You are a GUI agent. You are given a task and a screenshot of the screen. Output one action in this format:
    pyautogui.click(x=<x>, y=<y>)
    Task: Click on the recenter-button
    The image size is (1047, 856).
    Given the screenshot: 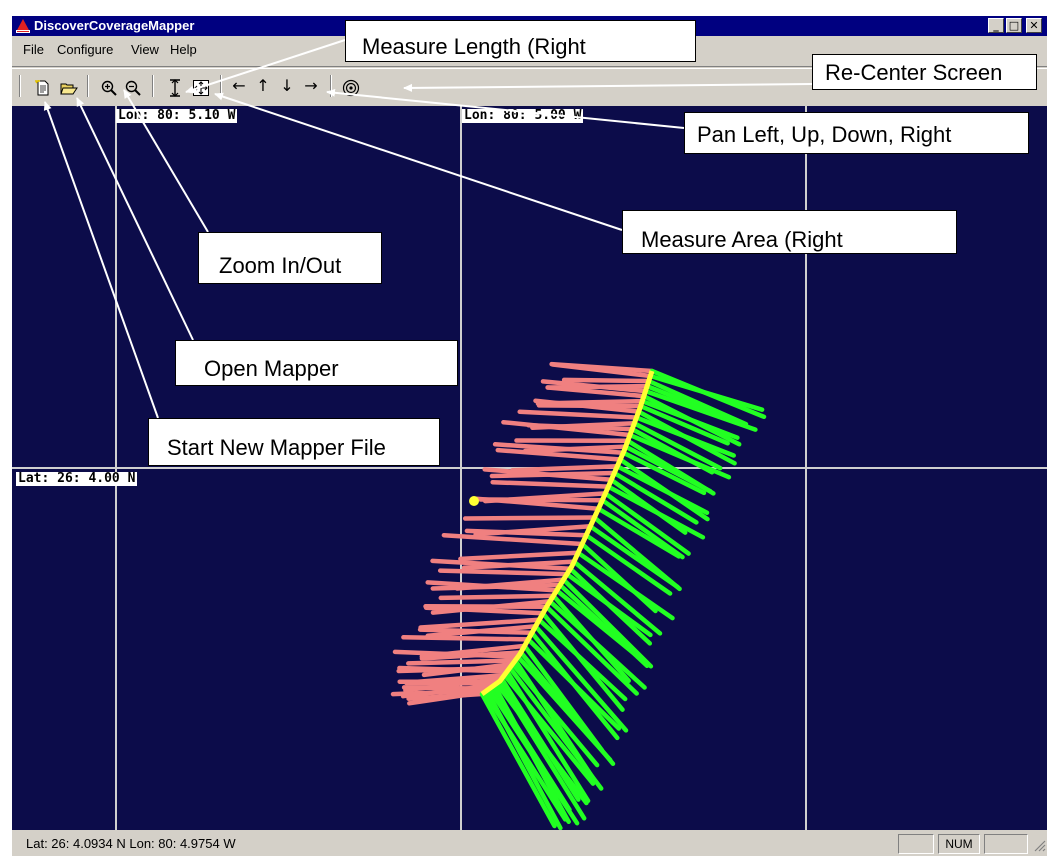 What is the action you would take?
    pyautogui.click(x=351, y=86)
    